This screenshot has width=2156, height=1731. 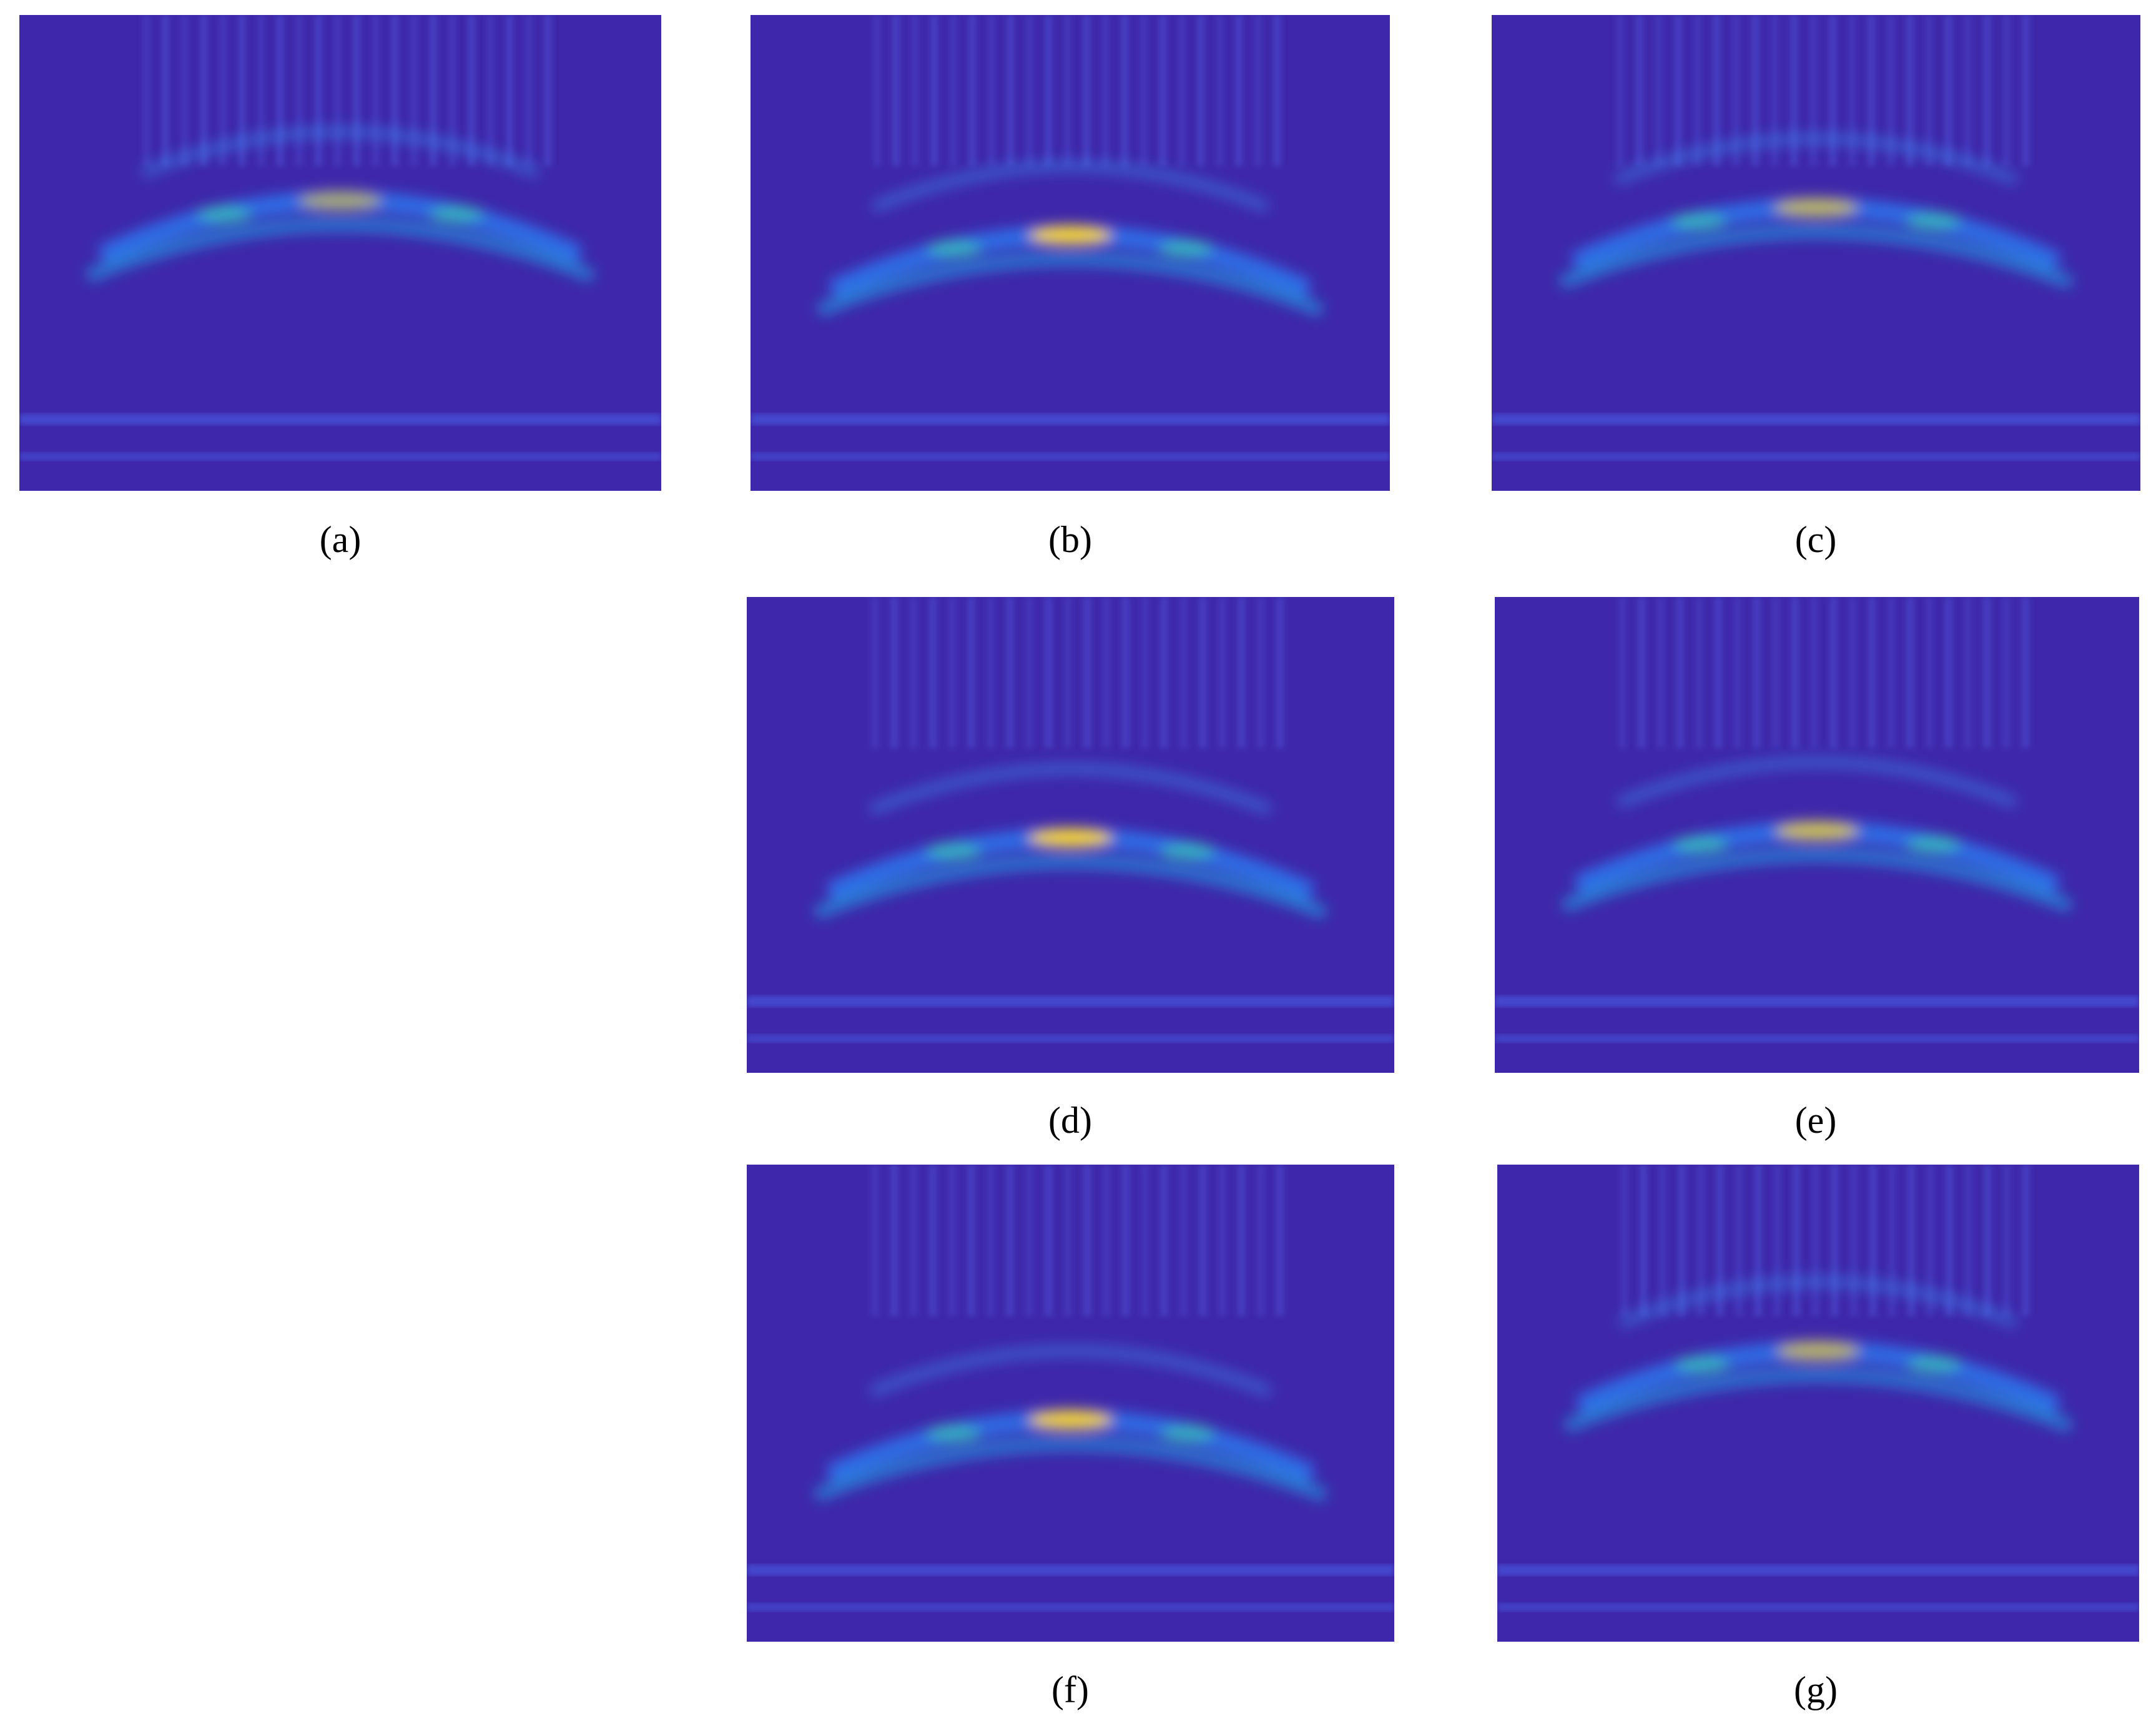 What do you see at coordinates (1815, 539) in the screenshot?
I see `panel-label: (c)` at bounding box center [1815, 539].